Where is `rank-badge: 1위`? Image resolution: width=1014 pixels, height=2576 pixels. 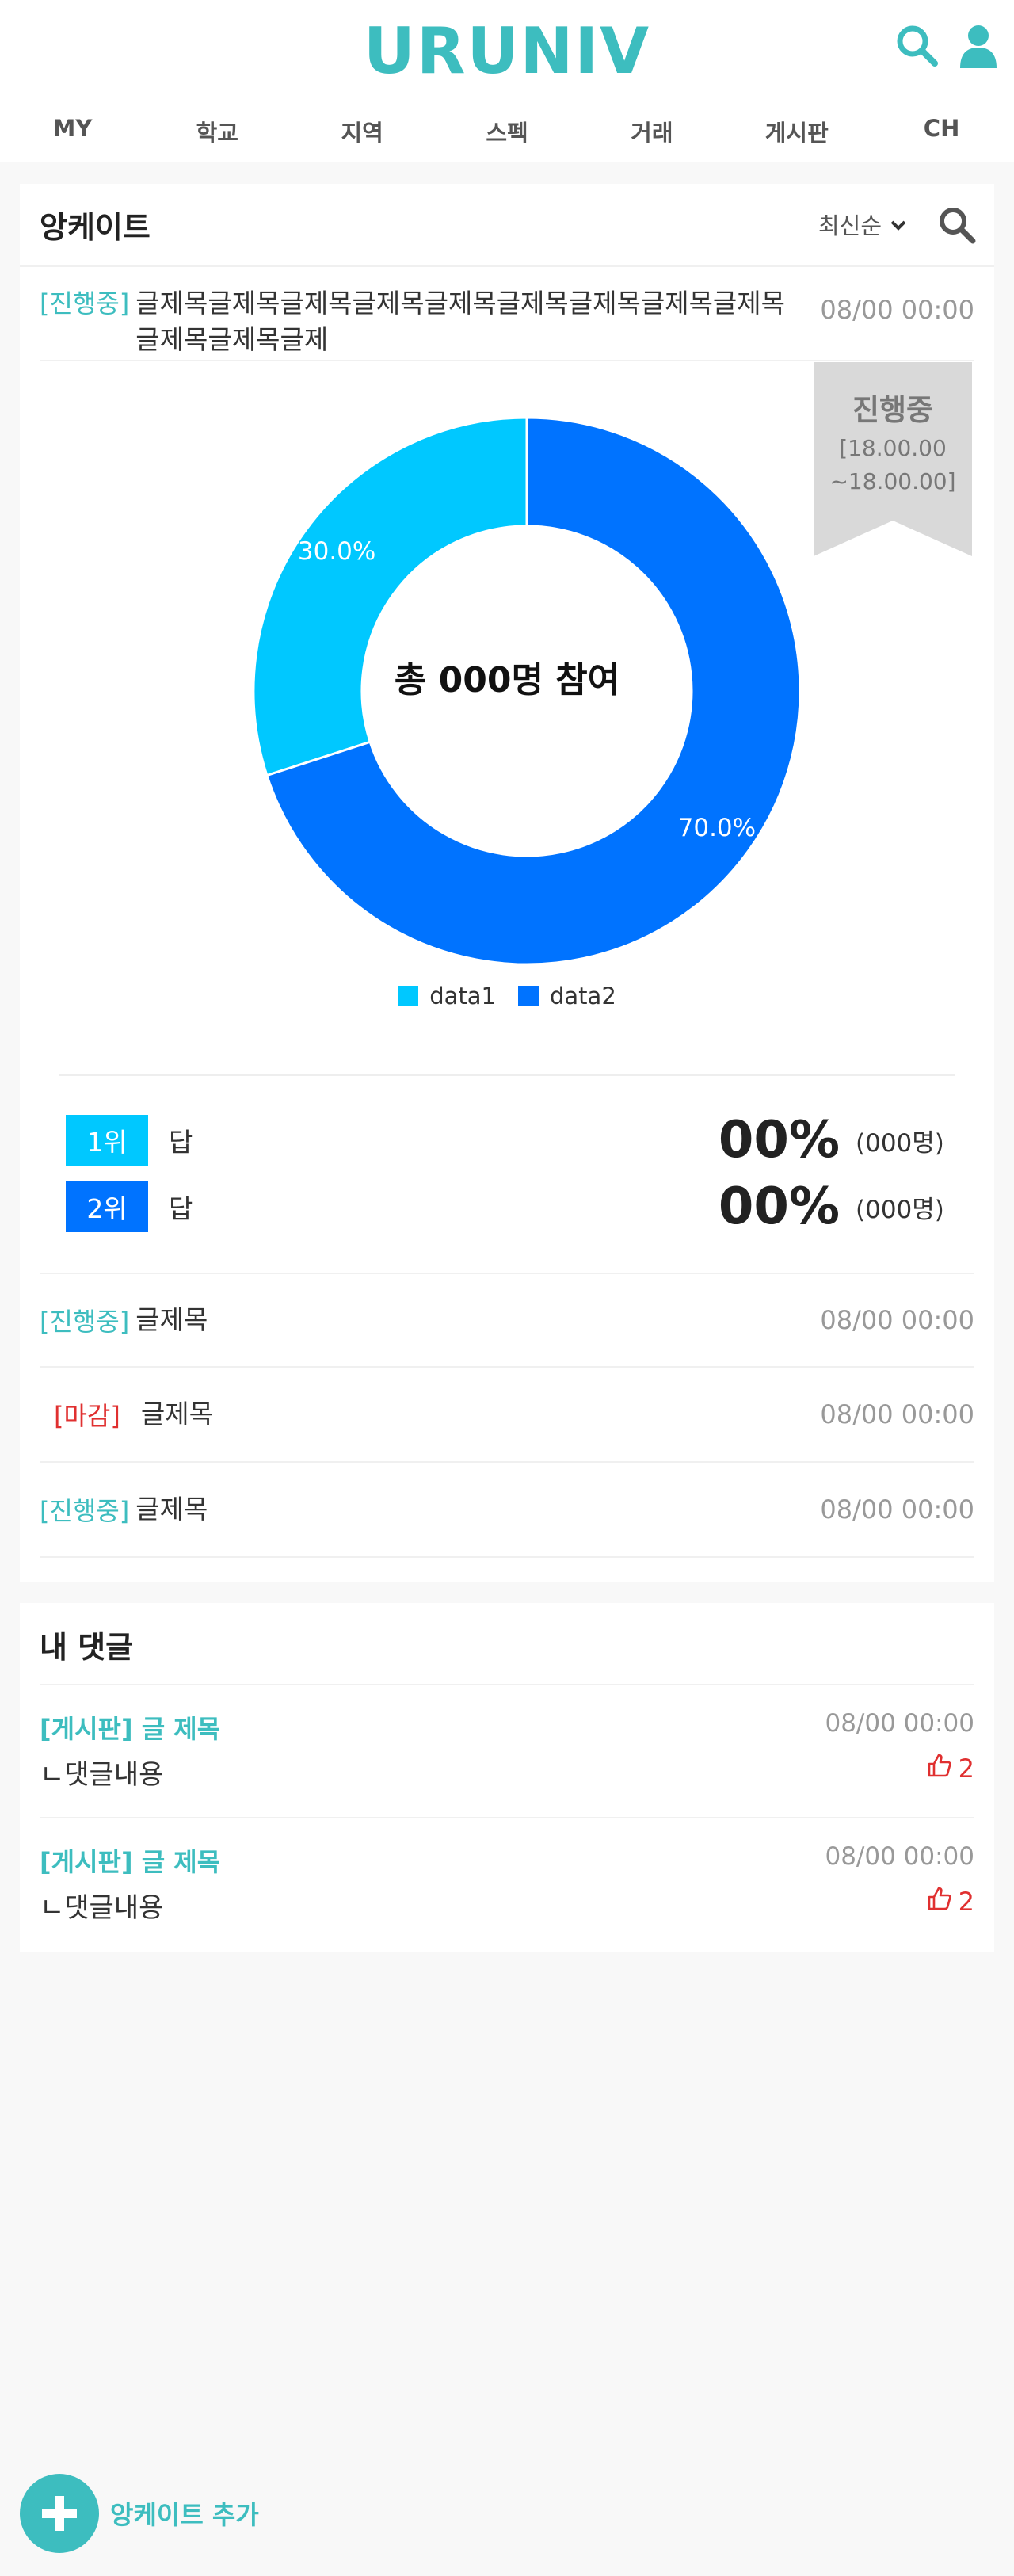
rank-badge: 1위 is located at coordinates (107, 1140).